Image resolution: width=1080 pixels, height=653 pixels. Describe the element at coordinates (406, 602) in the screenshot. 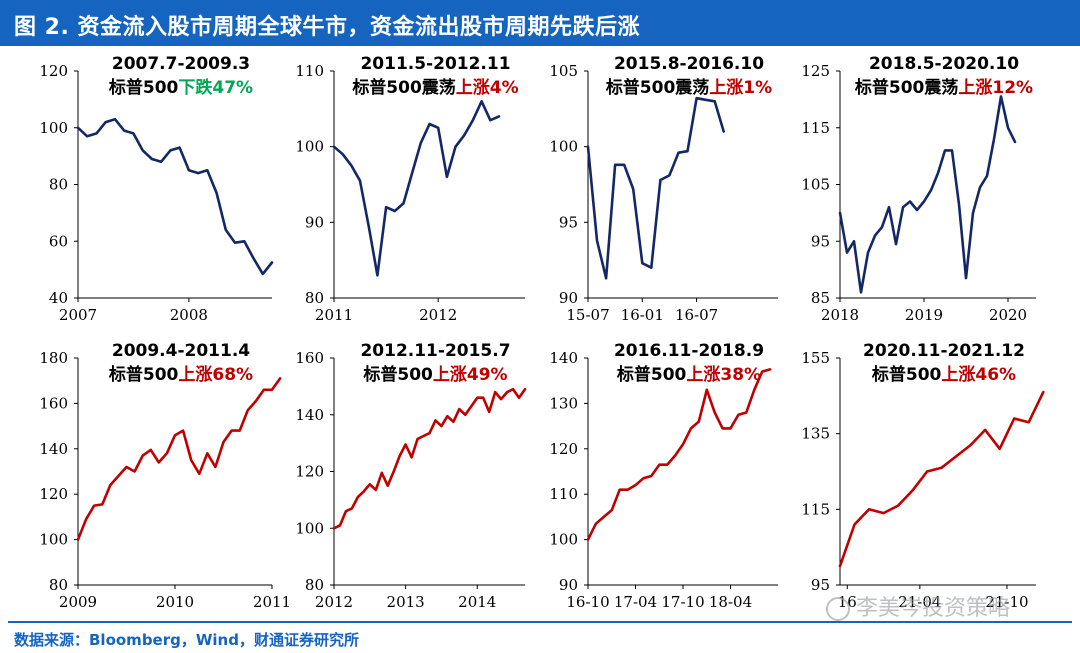

I see `x-tick-label: 2013` at that location.